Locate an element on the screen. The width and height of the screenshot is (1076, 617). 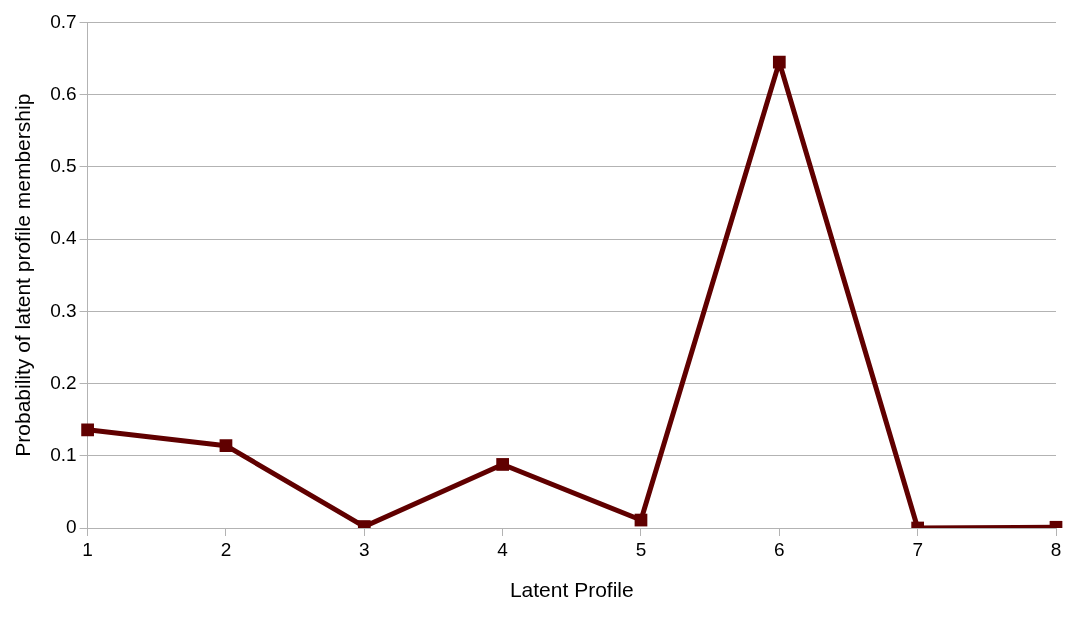
x-tick-label: 4 is located at coordinates (503, 549).